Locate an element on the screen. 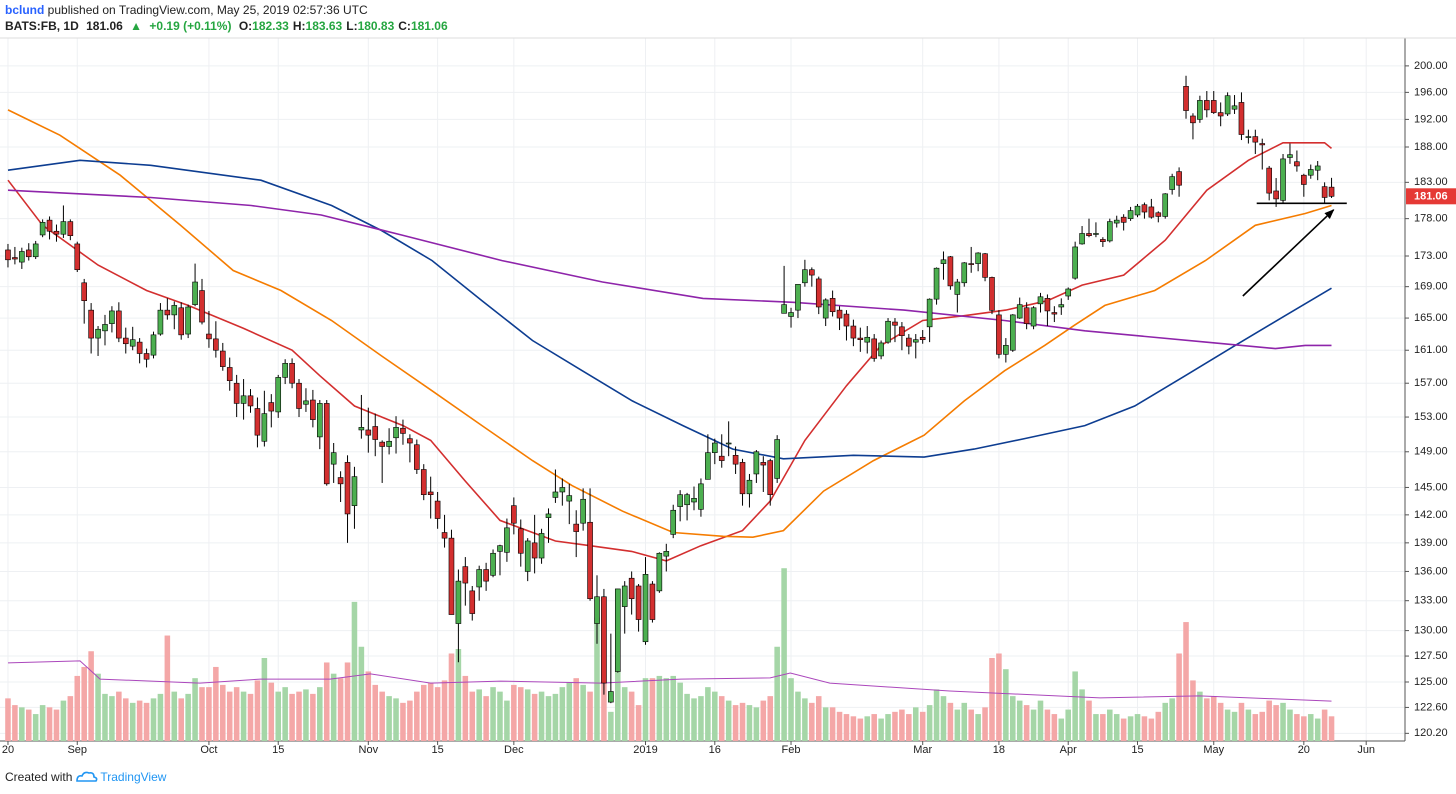  footer: Created with TradingView is located at coordinates (85, 777).